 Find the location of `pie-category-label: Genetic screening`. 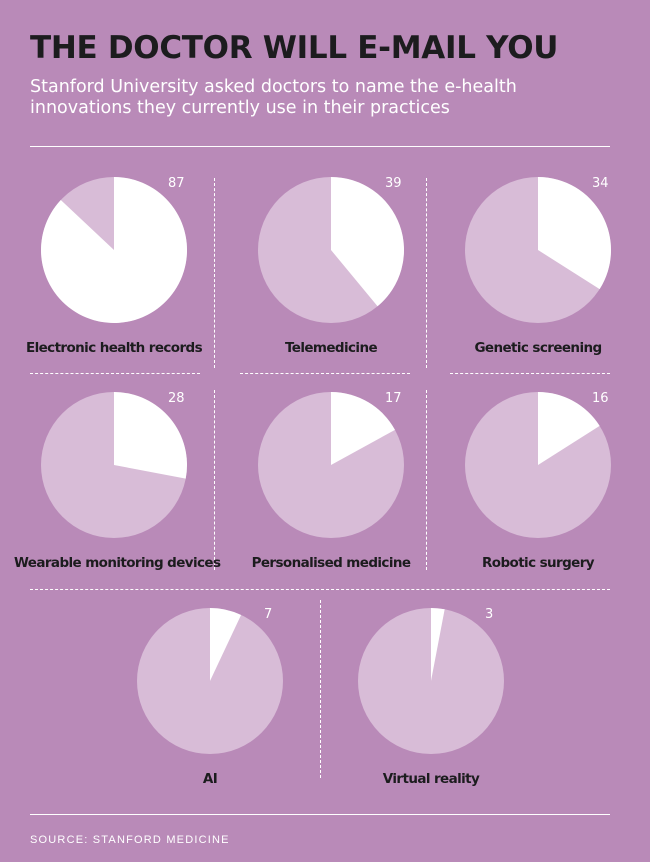

pie-category-label: Genetic screening is located at coordinates (538, 348).